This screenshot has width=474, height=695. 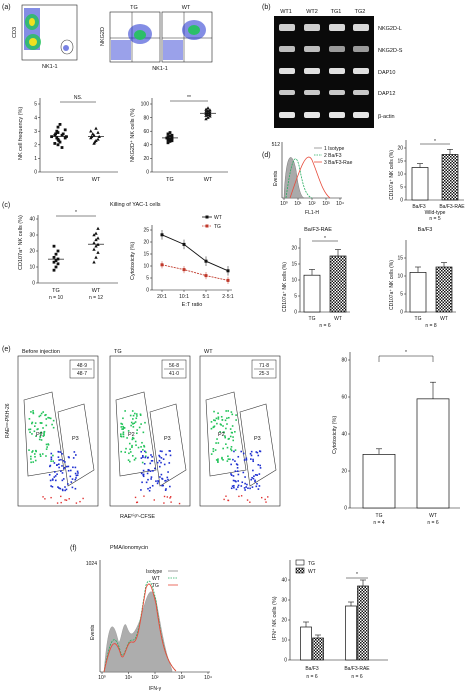 I want to click on hist-d-x-tick-label: 10⁰, so click(x=284, y=204).